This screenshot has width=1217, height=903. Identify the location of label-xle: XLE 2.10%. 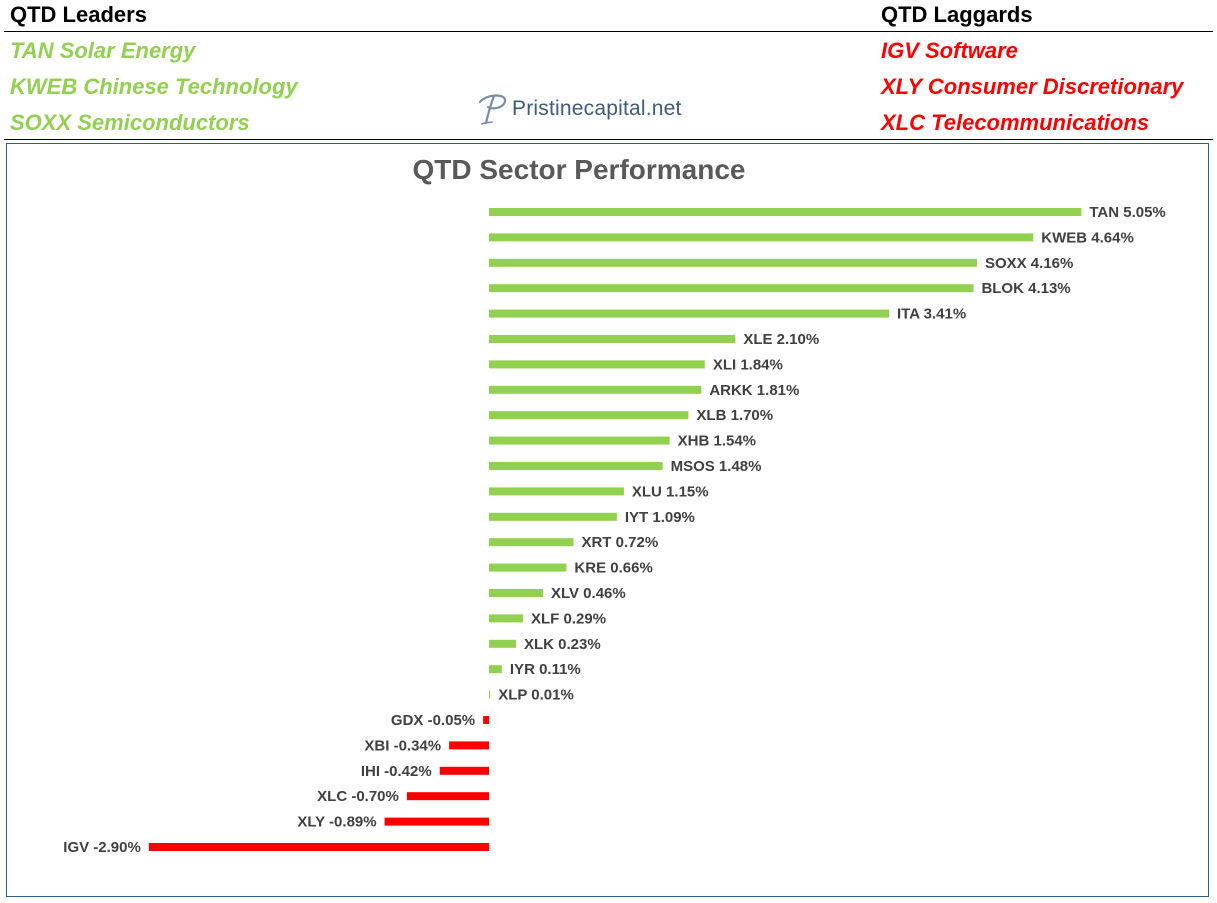
(781, 339).